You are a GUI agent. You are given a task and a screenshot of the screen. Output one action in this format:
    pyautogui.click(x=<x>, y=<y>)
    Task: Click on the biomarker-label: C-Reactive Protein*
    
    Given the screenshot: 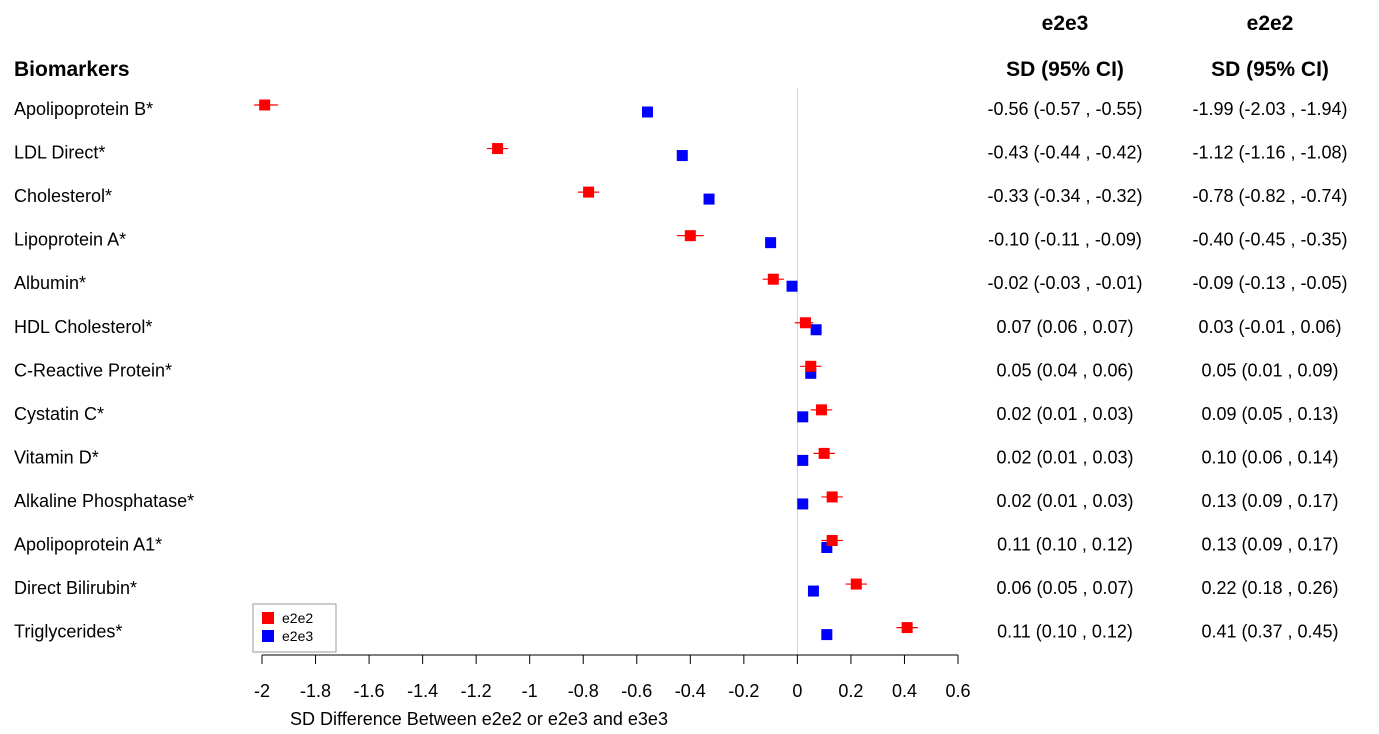 What is the action you would take?
    pyautogui.click(x=93, y=370)
    